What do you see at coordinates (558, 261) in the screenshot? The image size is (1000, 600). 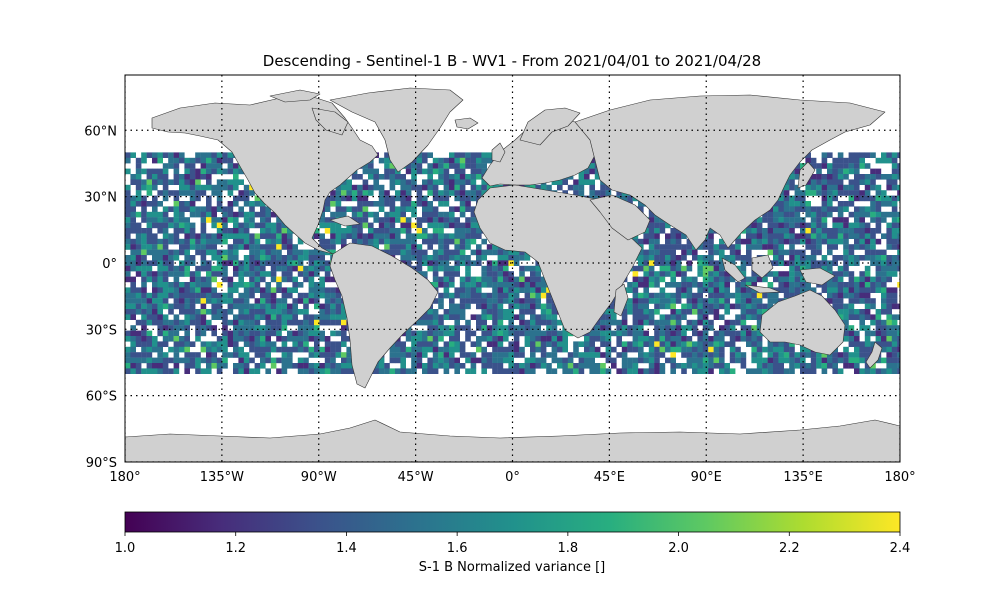 I see `land-africa` at bounding box center [558, 261].